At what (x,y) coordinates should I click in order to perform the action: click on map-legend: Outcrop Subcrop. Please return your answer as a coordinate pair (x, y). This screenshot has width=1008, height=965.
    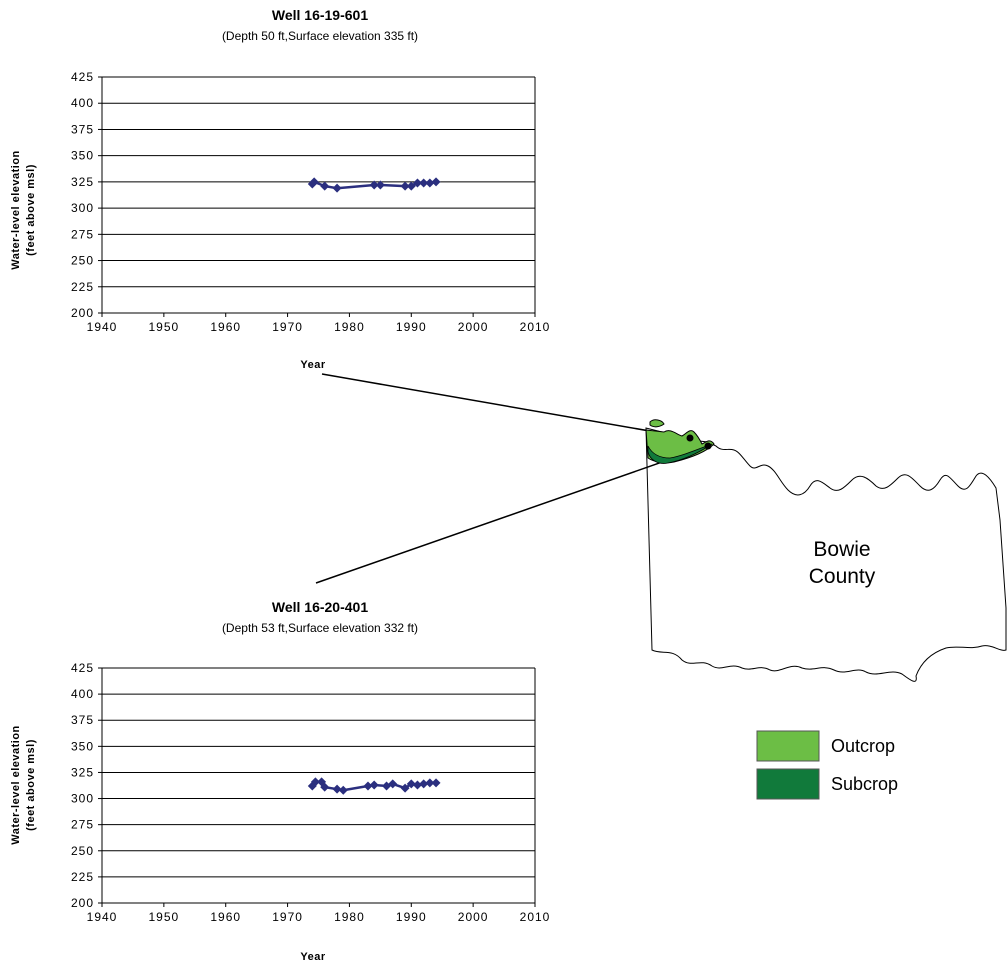
    Looking at the image, I should click on (827, 765).